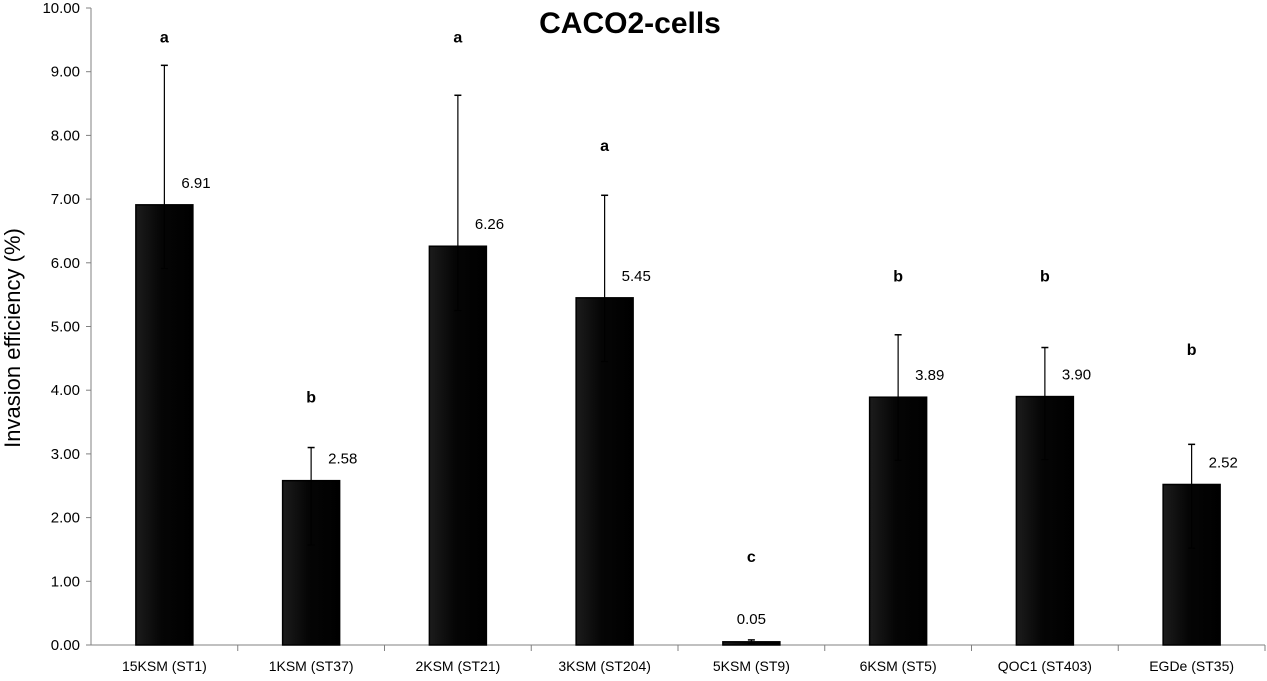 The width and height of the screenshot is (1267, 681). What do you see at coordinates (1223, 462) in the screenshot?
I see `value-label: 2.52` at bounding box center [1223, 462].